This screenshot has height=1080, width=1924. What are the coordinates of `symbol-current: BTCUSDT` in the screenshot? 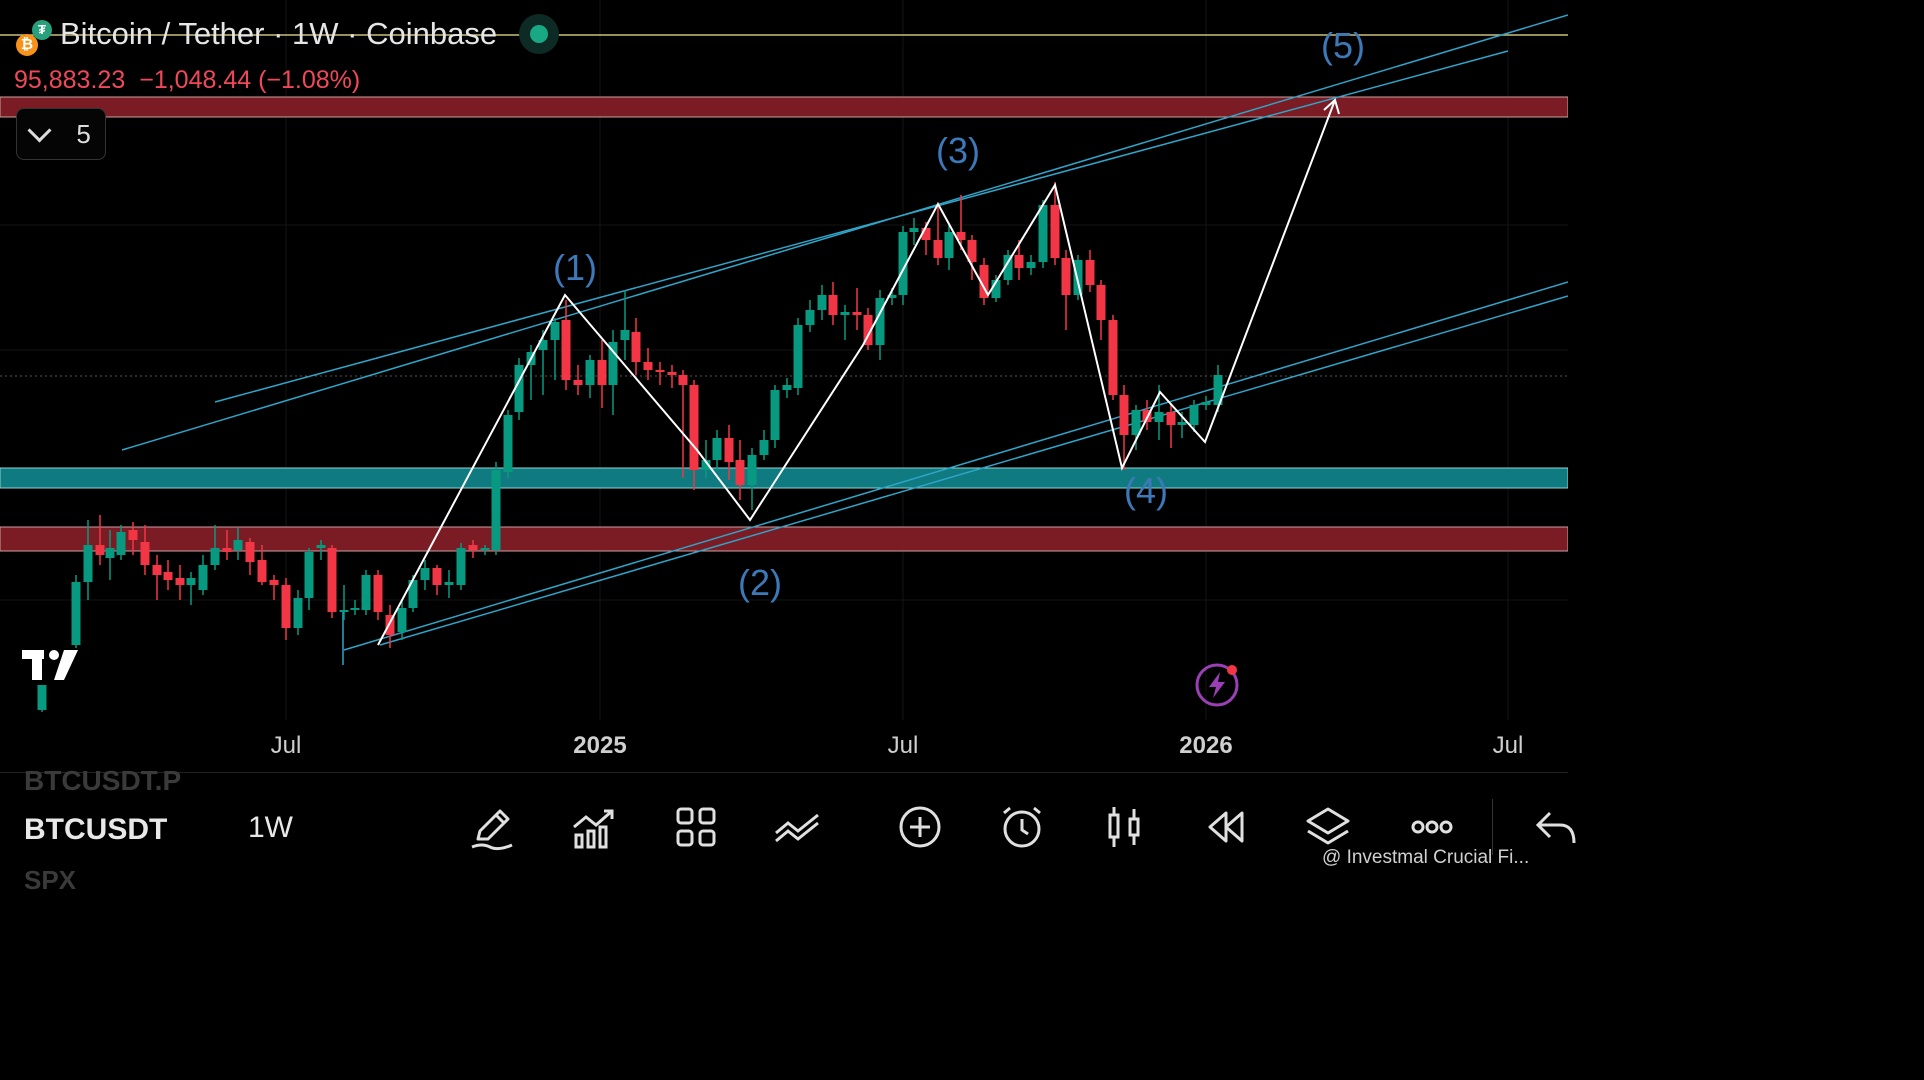 It's located at (96, 829).